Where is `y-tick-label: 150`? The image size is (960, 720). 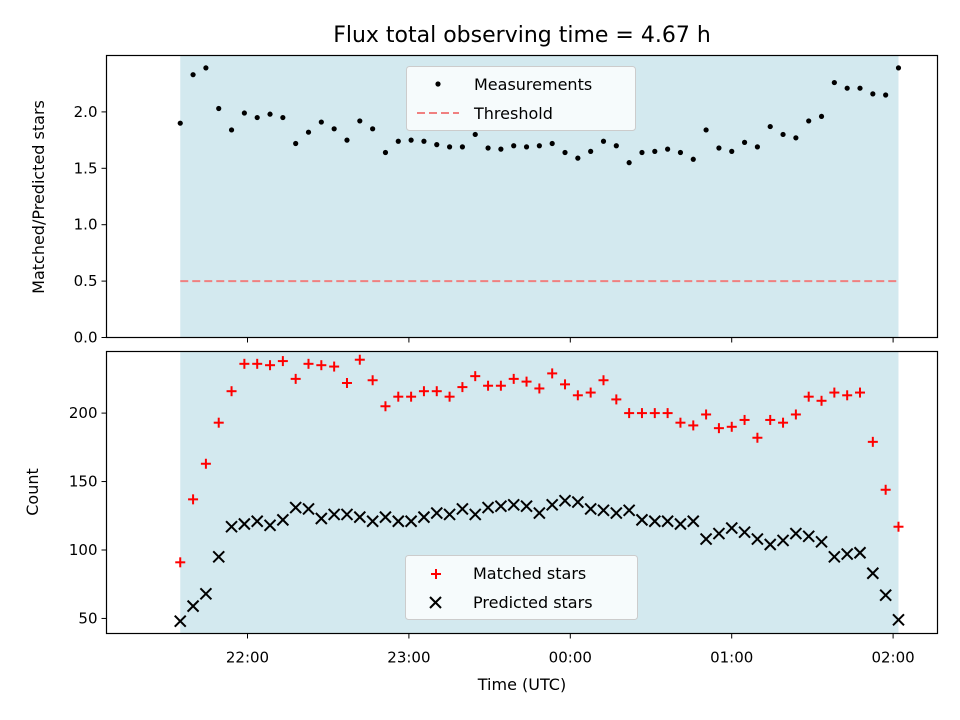 y-tick-label: 150 is located at coordinates (83, 482).